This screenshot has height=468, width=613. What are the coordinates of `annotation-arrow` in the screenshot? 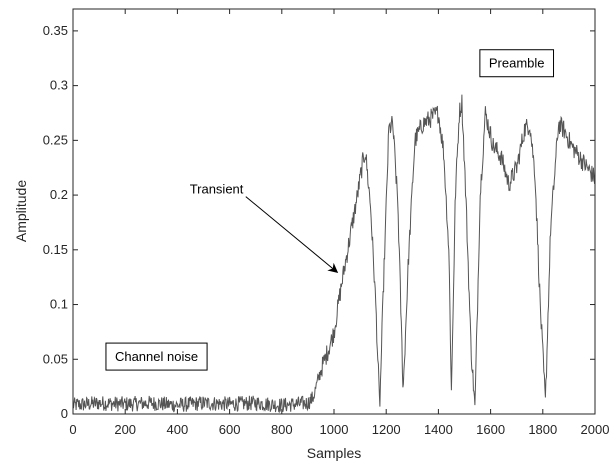 It's located at (292, 234).